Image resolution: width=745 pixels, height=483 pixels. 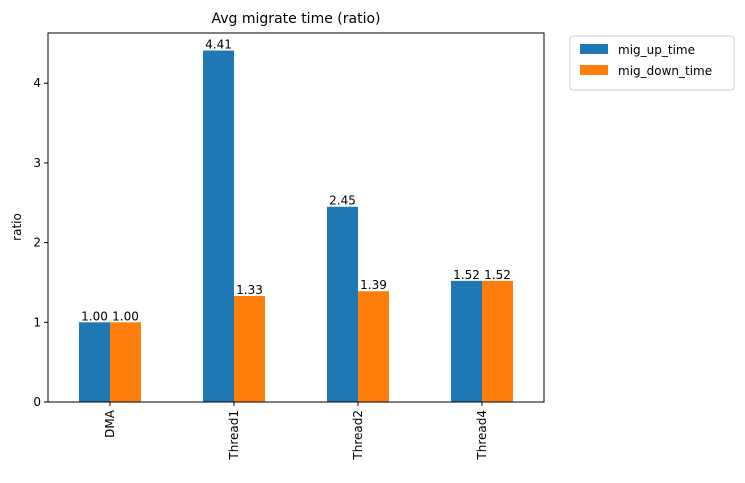 I want to click on y-axis-label: ratio, so click(x=17, y=227).